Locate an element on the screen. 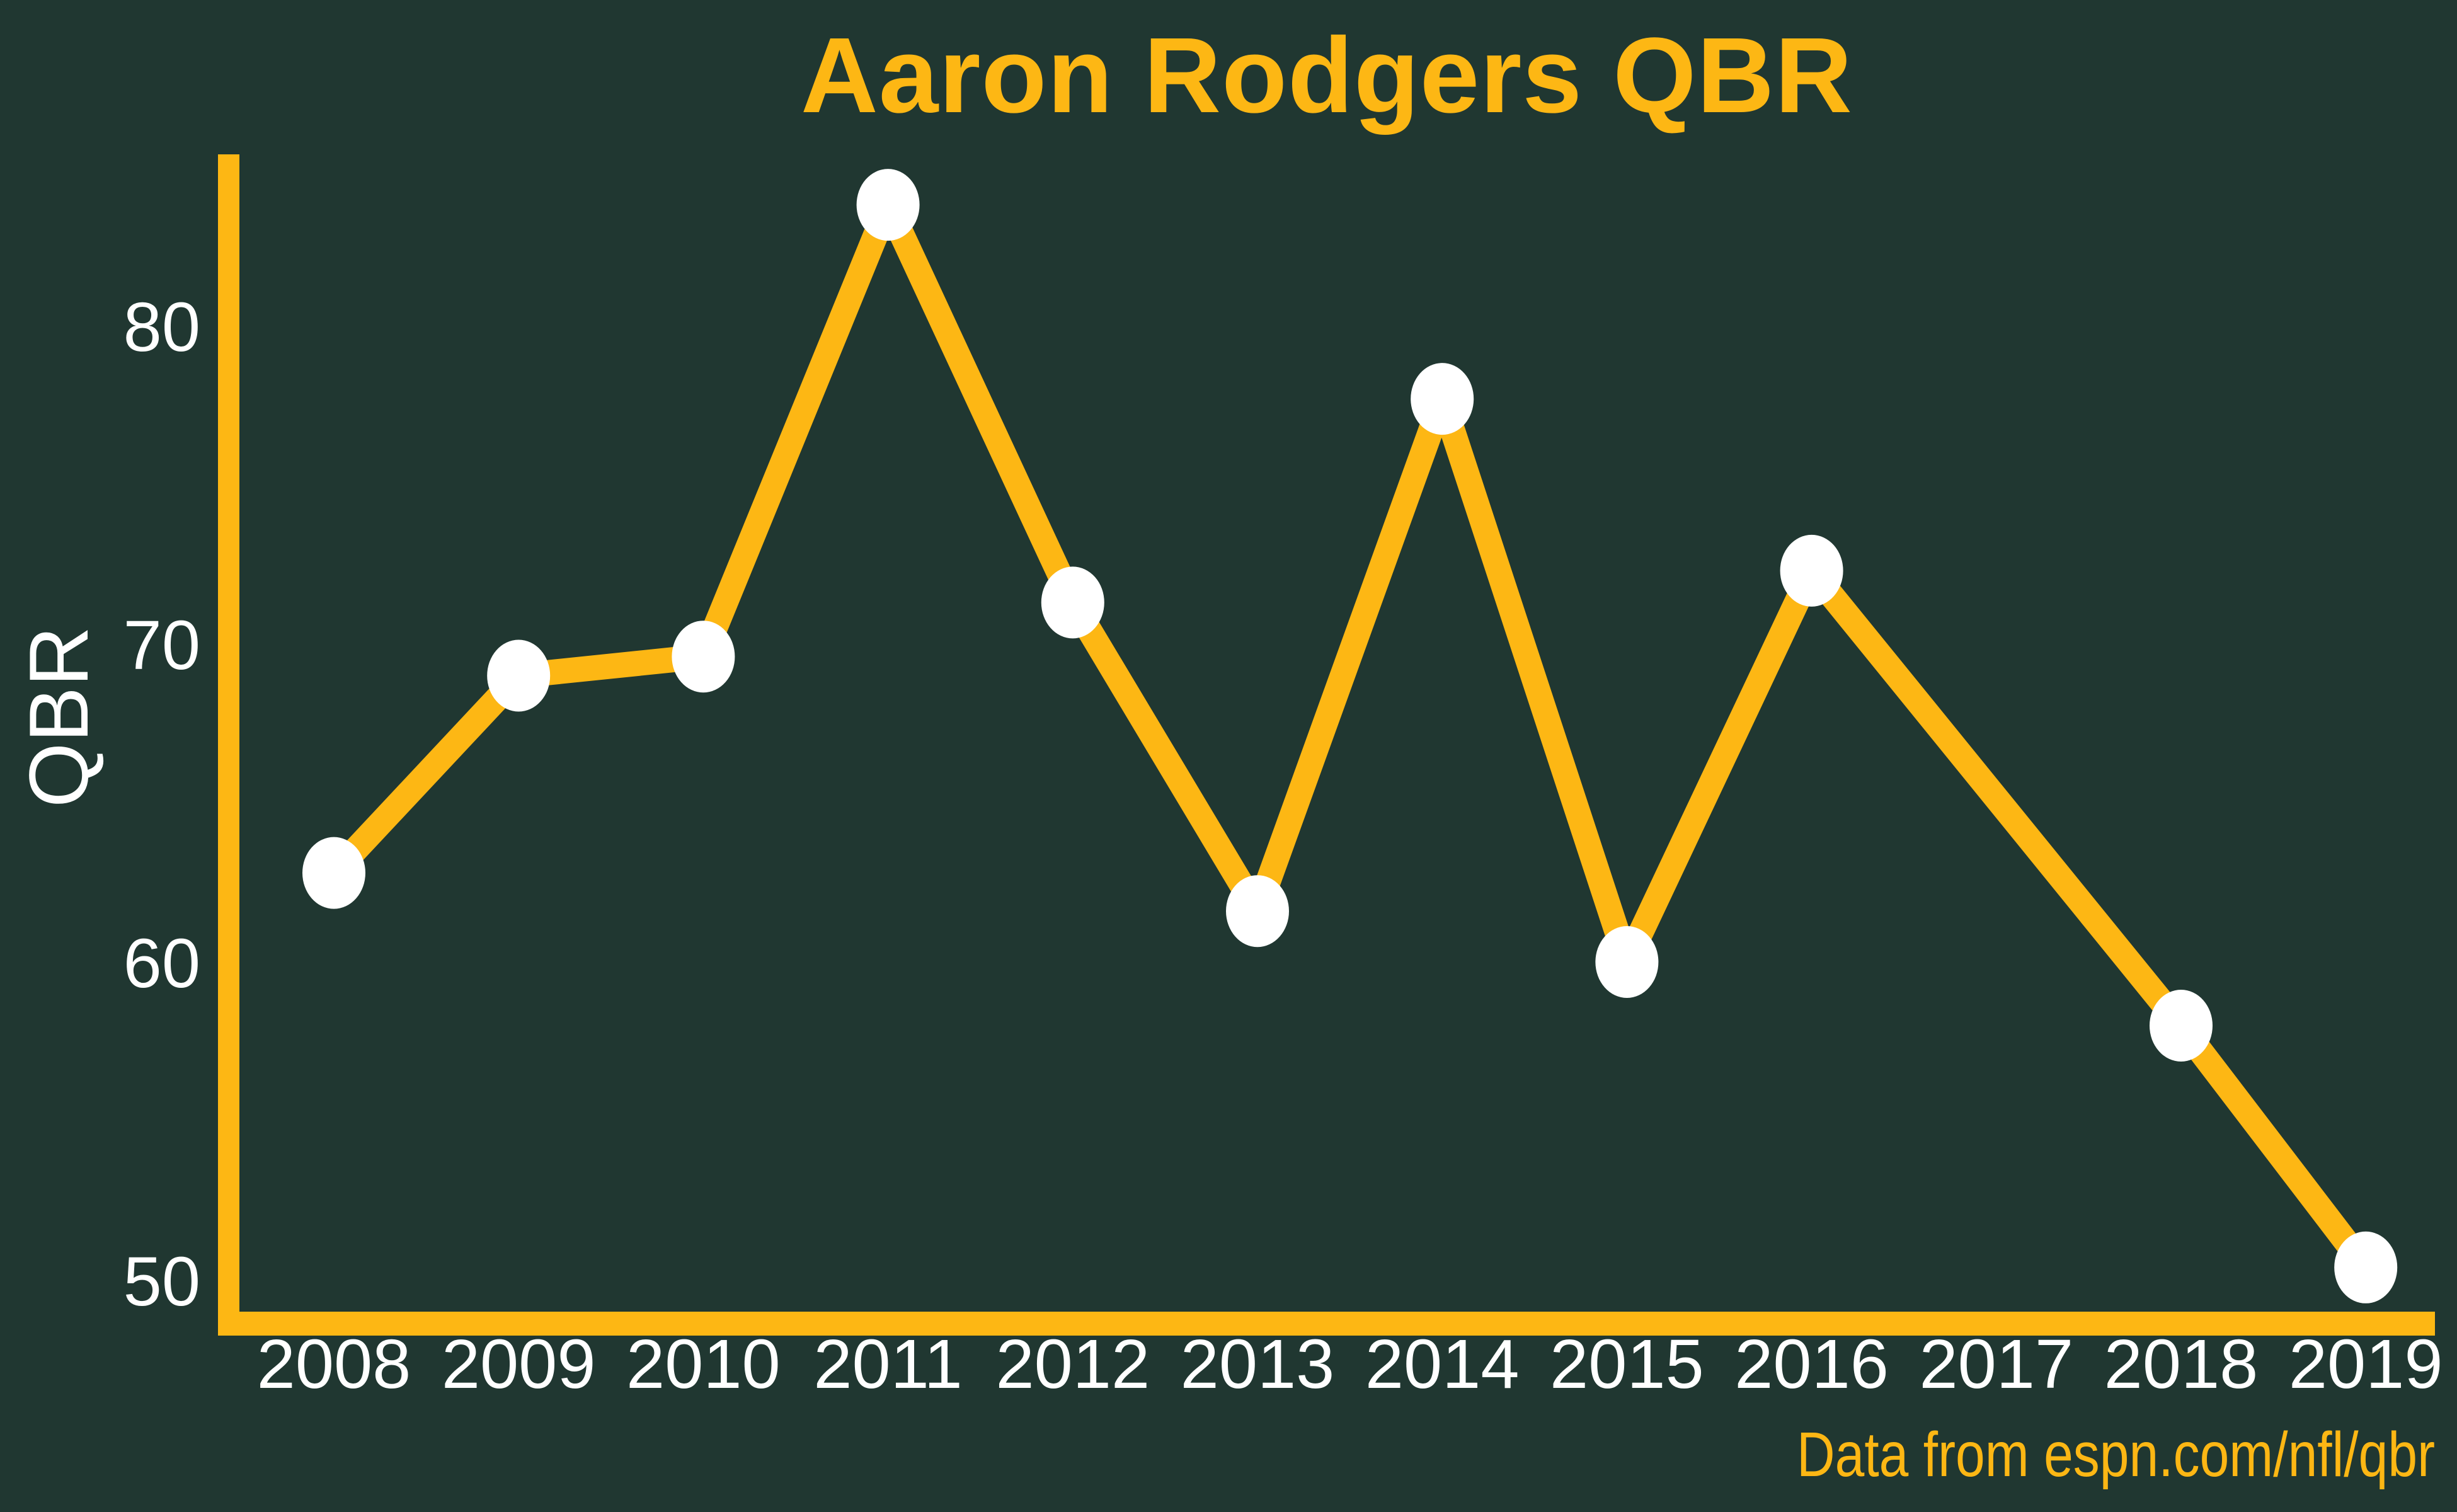 This screenshot has height=1512, width=2457. x-tick-label: 2017 is located at coordinates (1996, 1364).